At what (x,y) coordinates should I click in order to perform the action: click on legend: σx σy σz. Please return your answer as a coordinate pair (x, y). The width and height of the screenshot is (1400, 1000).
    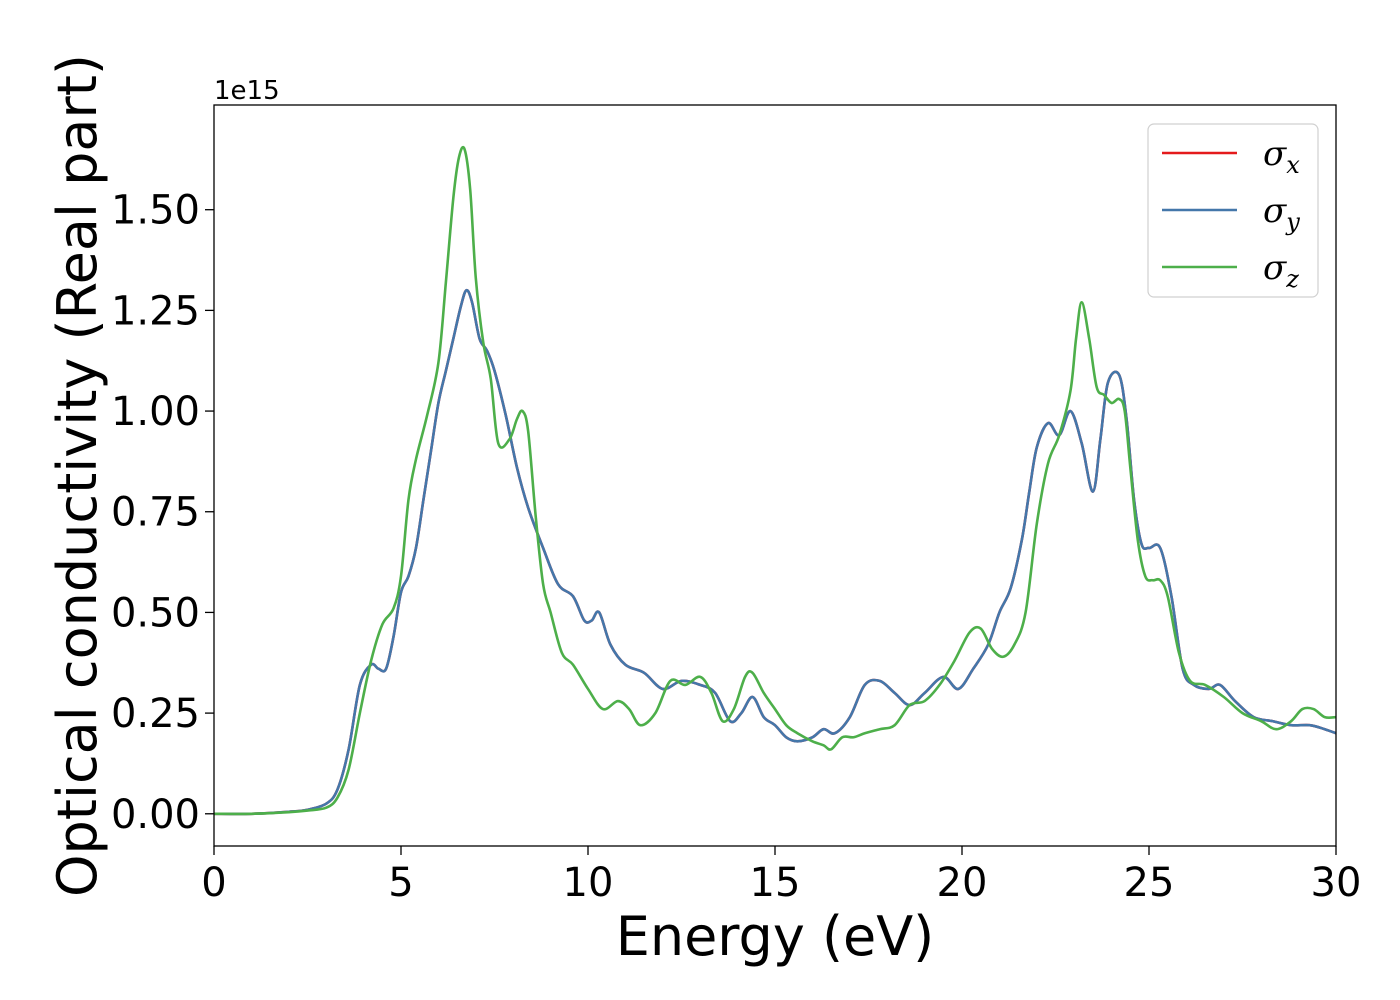
    Looking at the image, I should click on (1233, 210).